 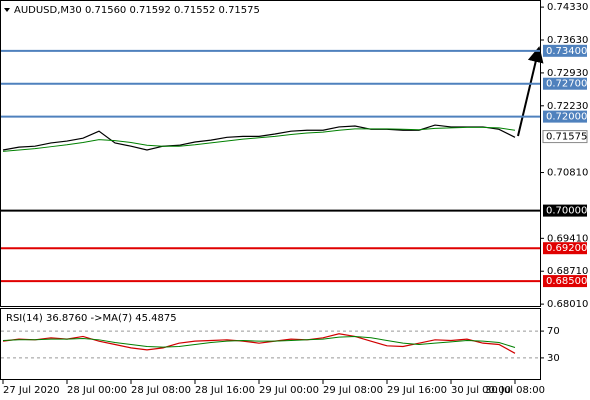 I want to click on level-label: 0.72700, so click(x=566, y=84).